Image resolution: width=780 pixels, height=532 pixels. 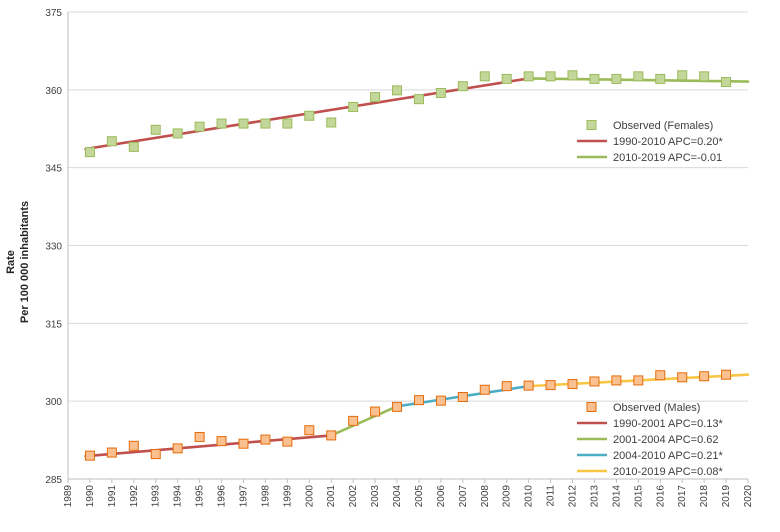 I want to click on y-axis-subtitle: Per 100 000 inhabitants, so click(x=25, y=262).